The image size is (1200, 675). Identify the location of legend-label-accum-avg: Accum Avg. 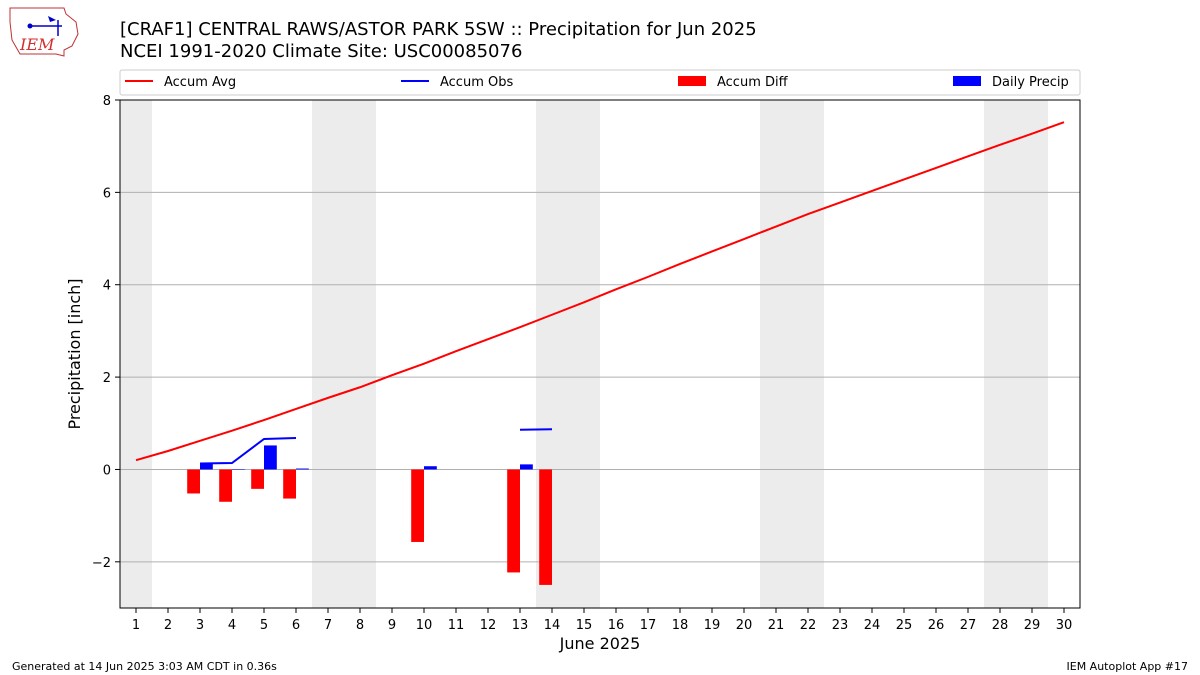
(200, 82).